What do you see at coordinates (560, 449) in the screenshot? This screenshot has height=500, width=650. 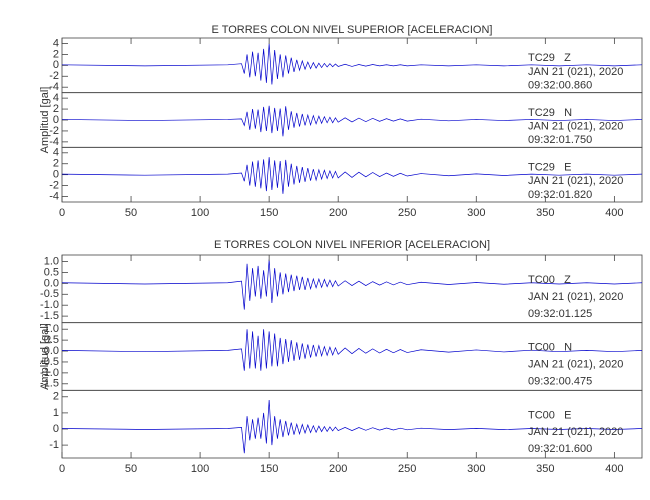 I see `time-label: 09:32:01.600` at bounding box center [560, 449].